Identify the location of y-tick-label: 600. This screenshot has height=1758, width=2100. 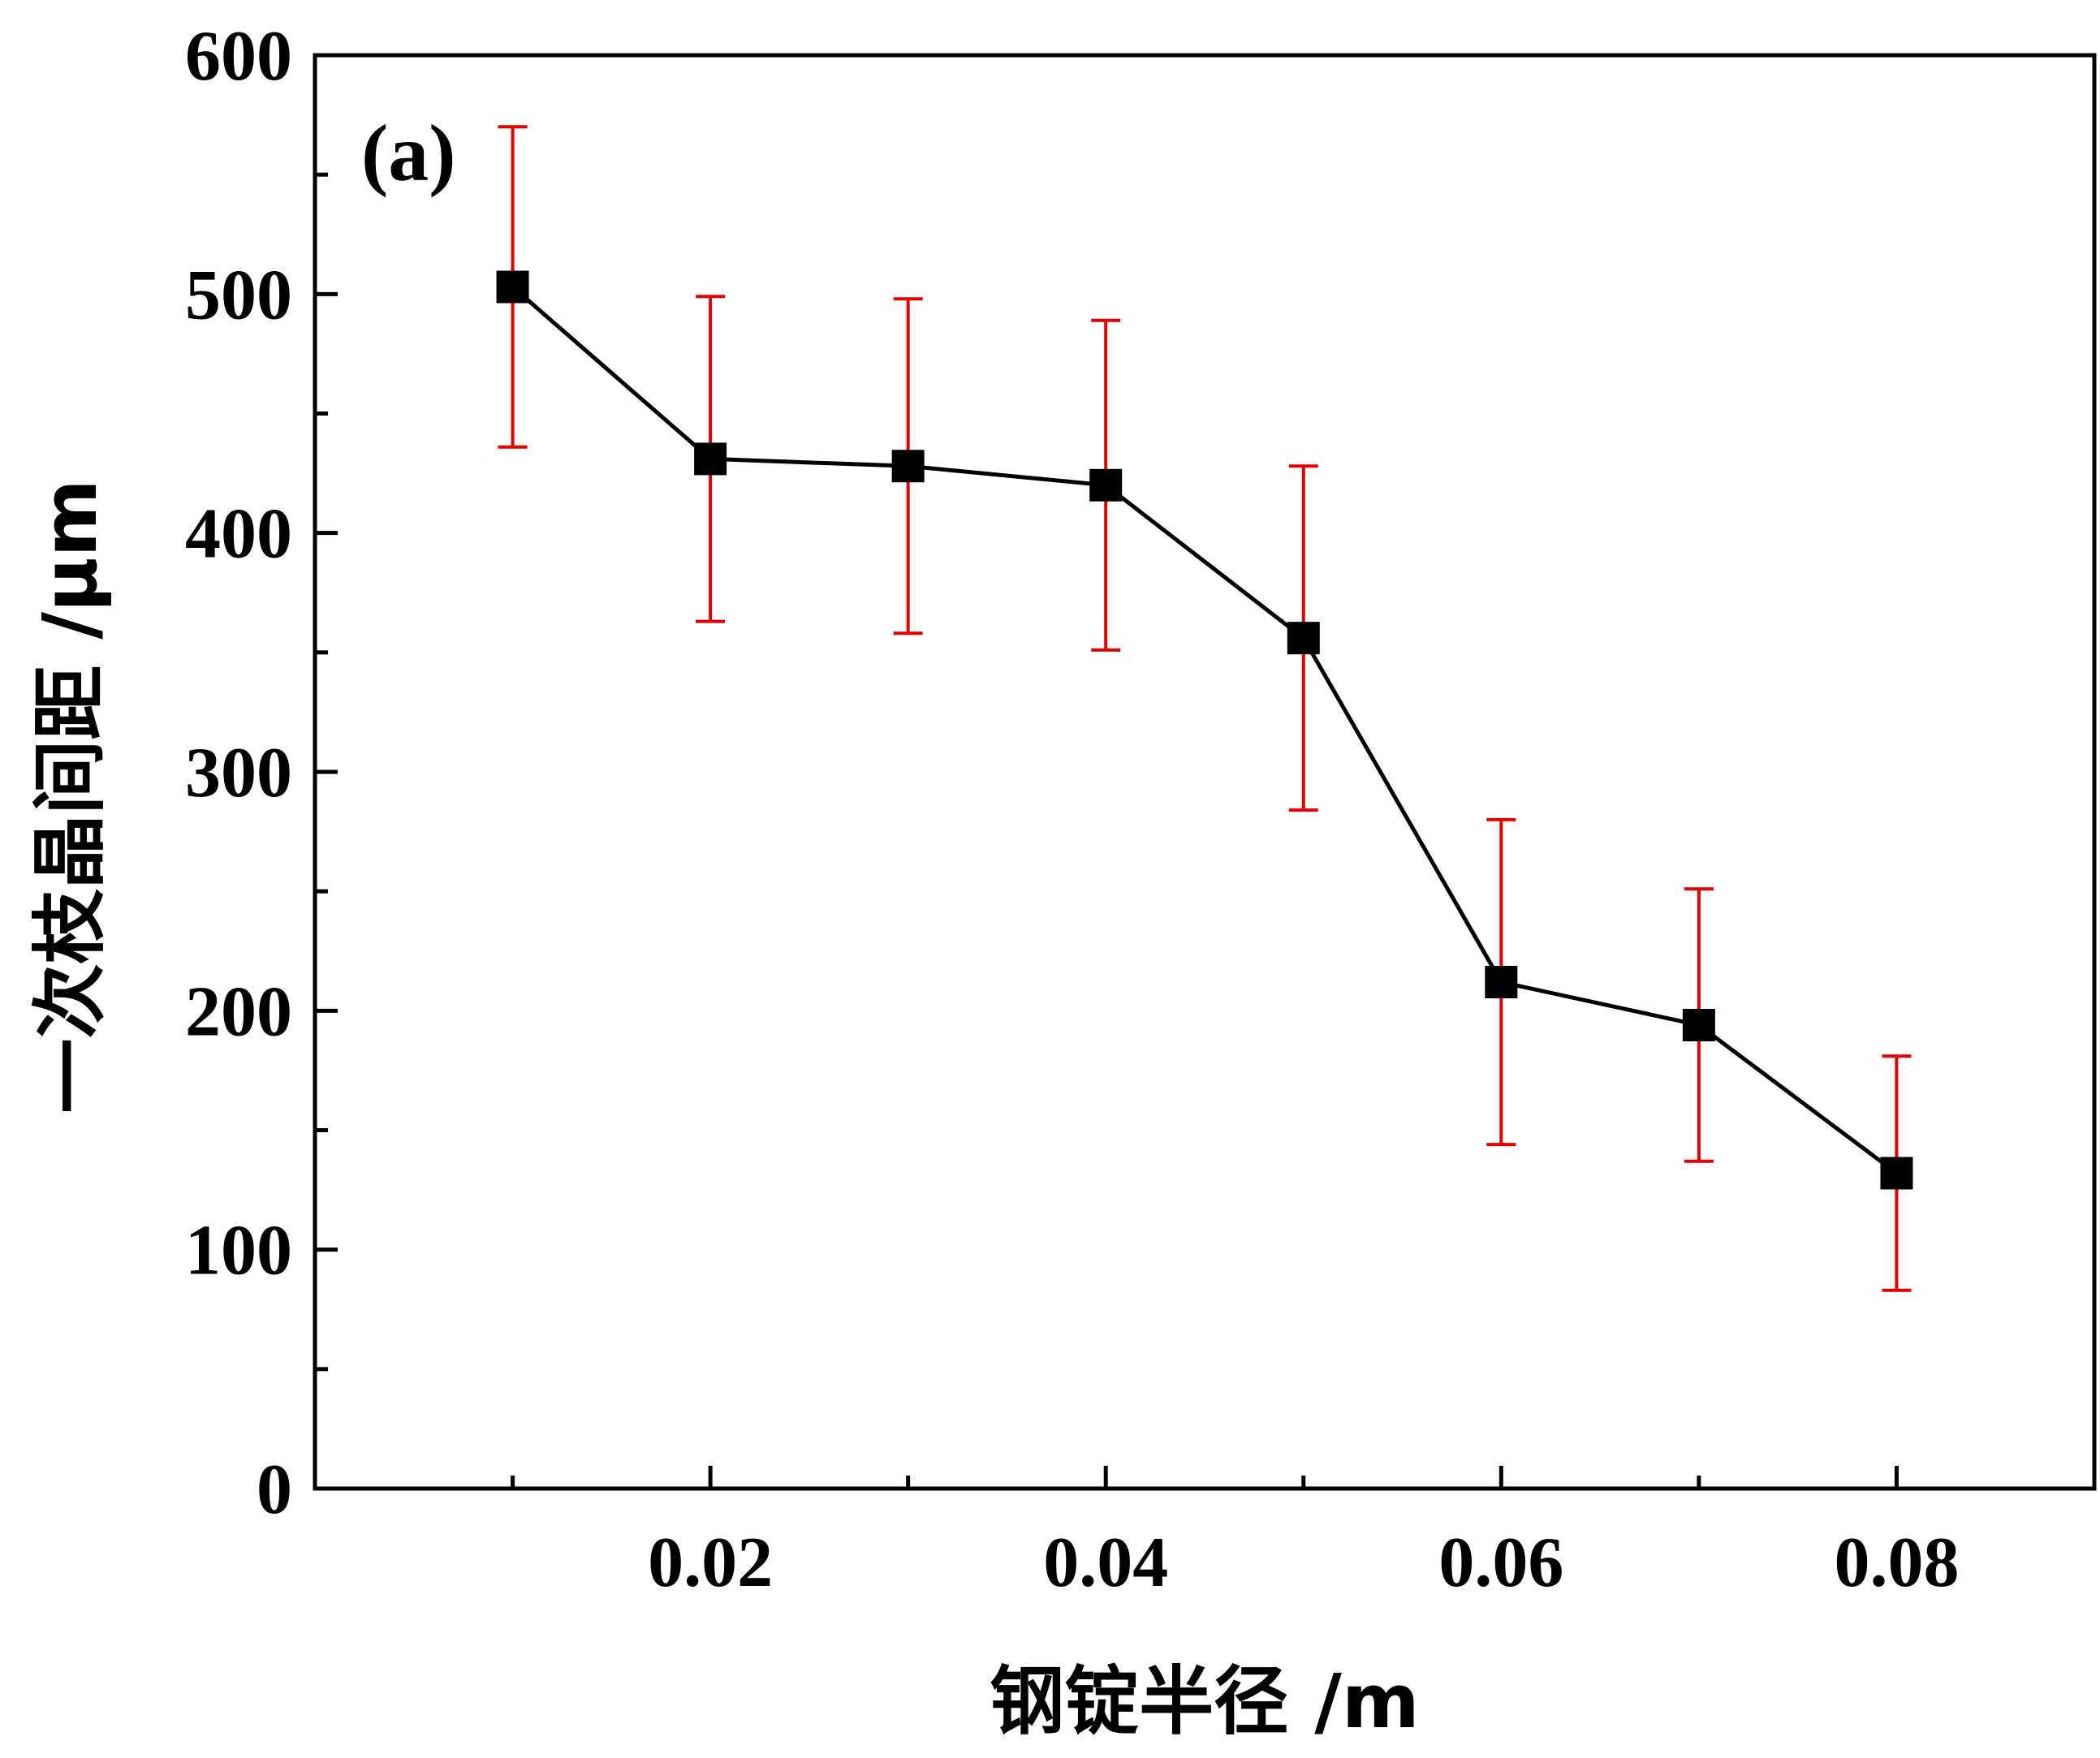
(238, 56).